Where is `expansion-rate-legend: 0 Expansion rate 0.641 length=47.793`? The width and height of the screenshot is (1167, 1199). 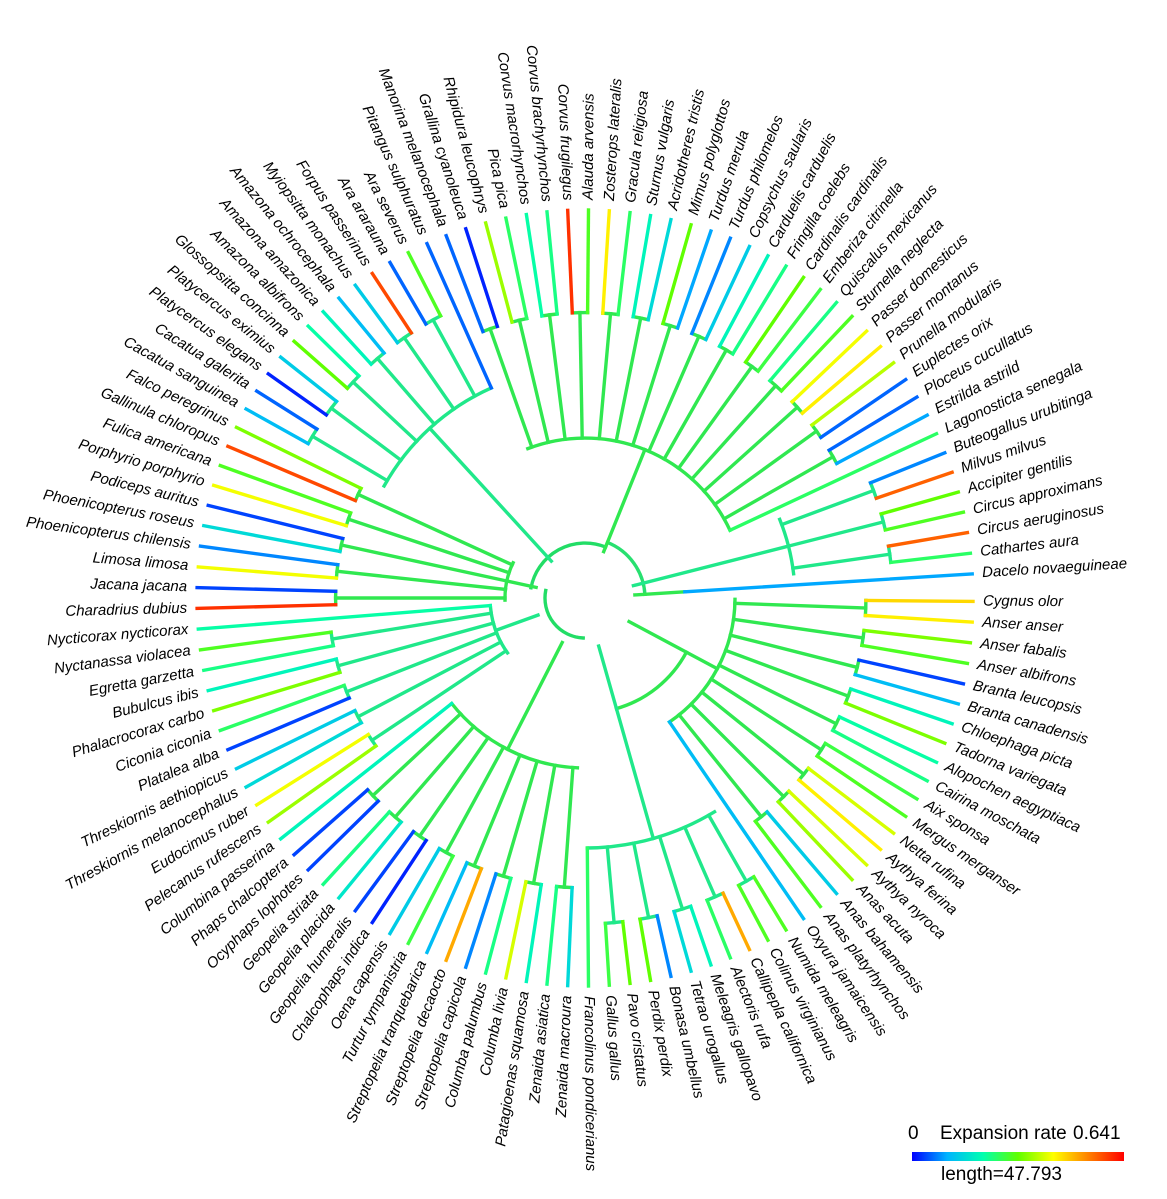
expansion-rate-legend: 0 Expansion rate 0.641 length=47.793 is located at coordinates (1015, 1153).